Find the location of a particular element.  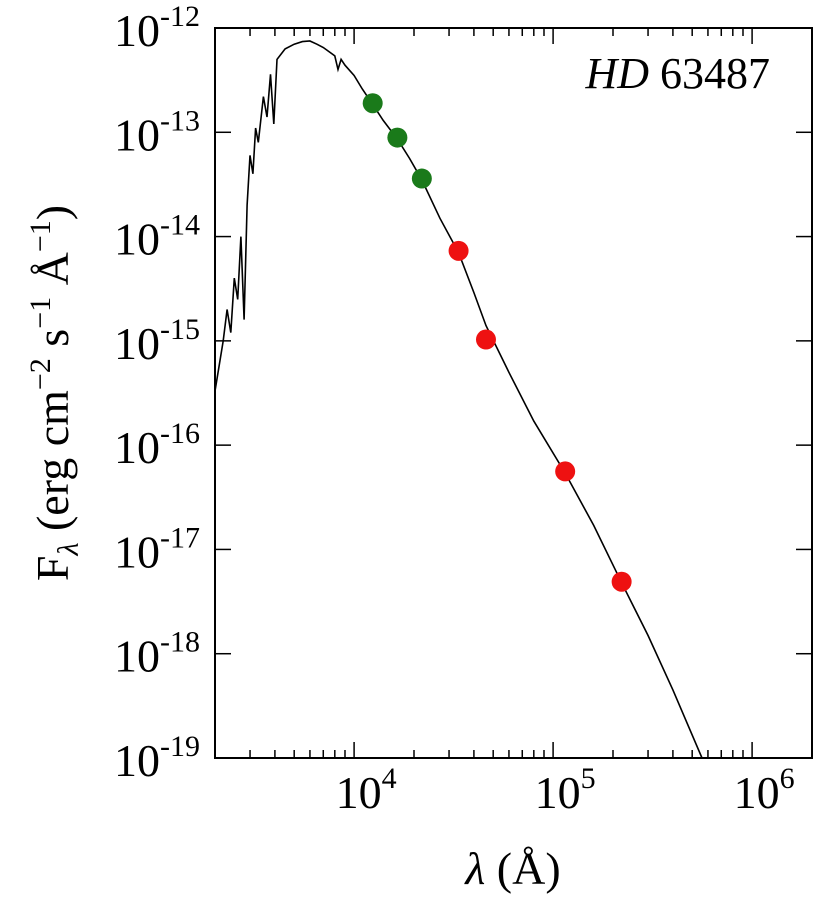

x-tick-label: 10⁴ is located at coordinates (366, 790).